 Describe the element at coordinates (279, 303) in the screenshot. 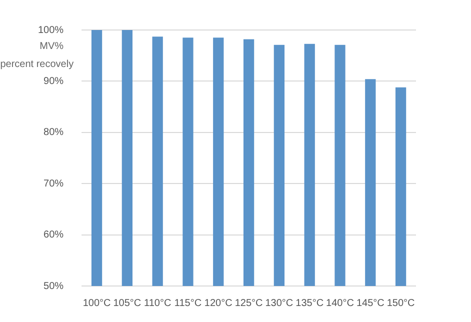

I see `x-tick-label: 130°C` at that location.